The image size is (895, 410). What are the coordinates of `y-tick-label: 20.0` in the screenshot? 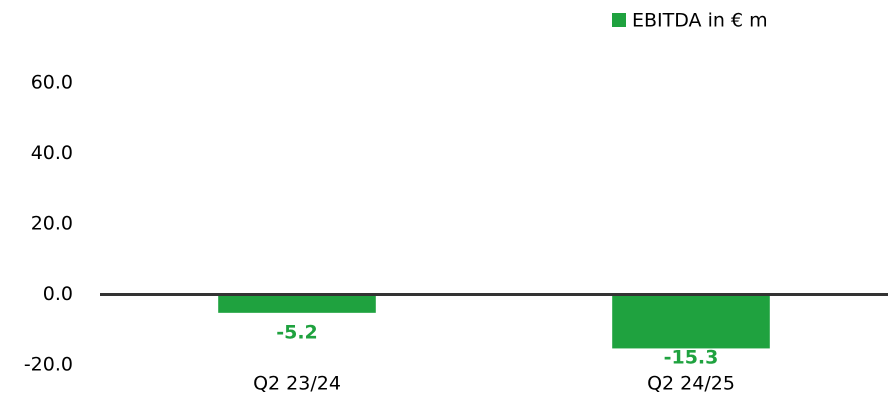 It's located at (52, 224).